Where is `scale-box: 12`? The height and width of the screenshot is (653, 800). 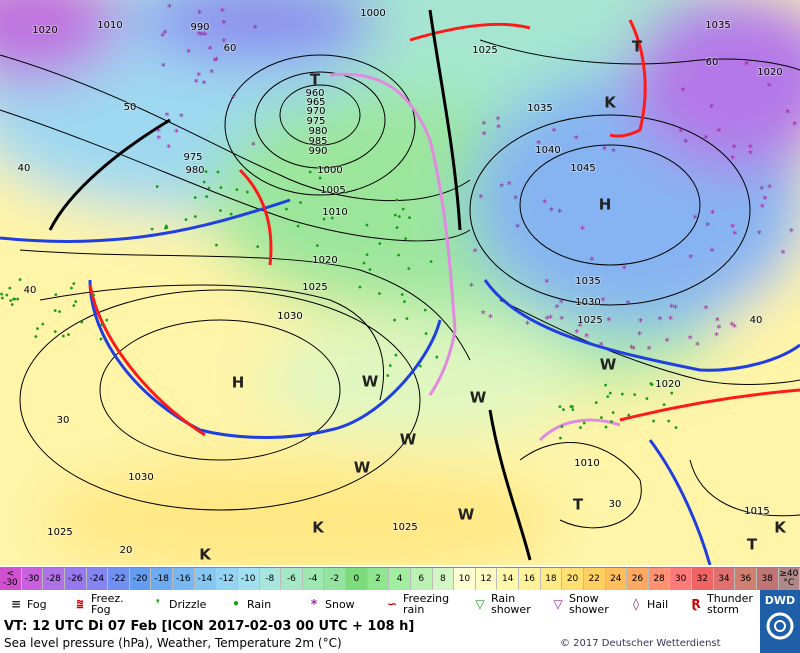
scale-box: 12 is located at coordinates (486, 579).